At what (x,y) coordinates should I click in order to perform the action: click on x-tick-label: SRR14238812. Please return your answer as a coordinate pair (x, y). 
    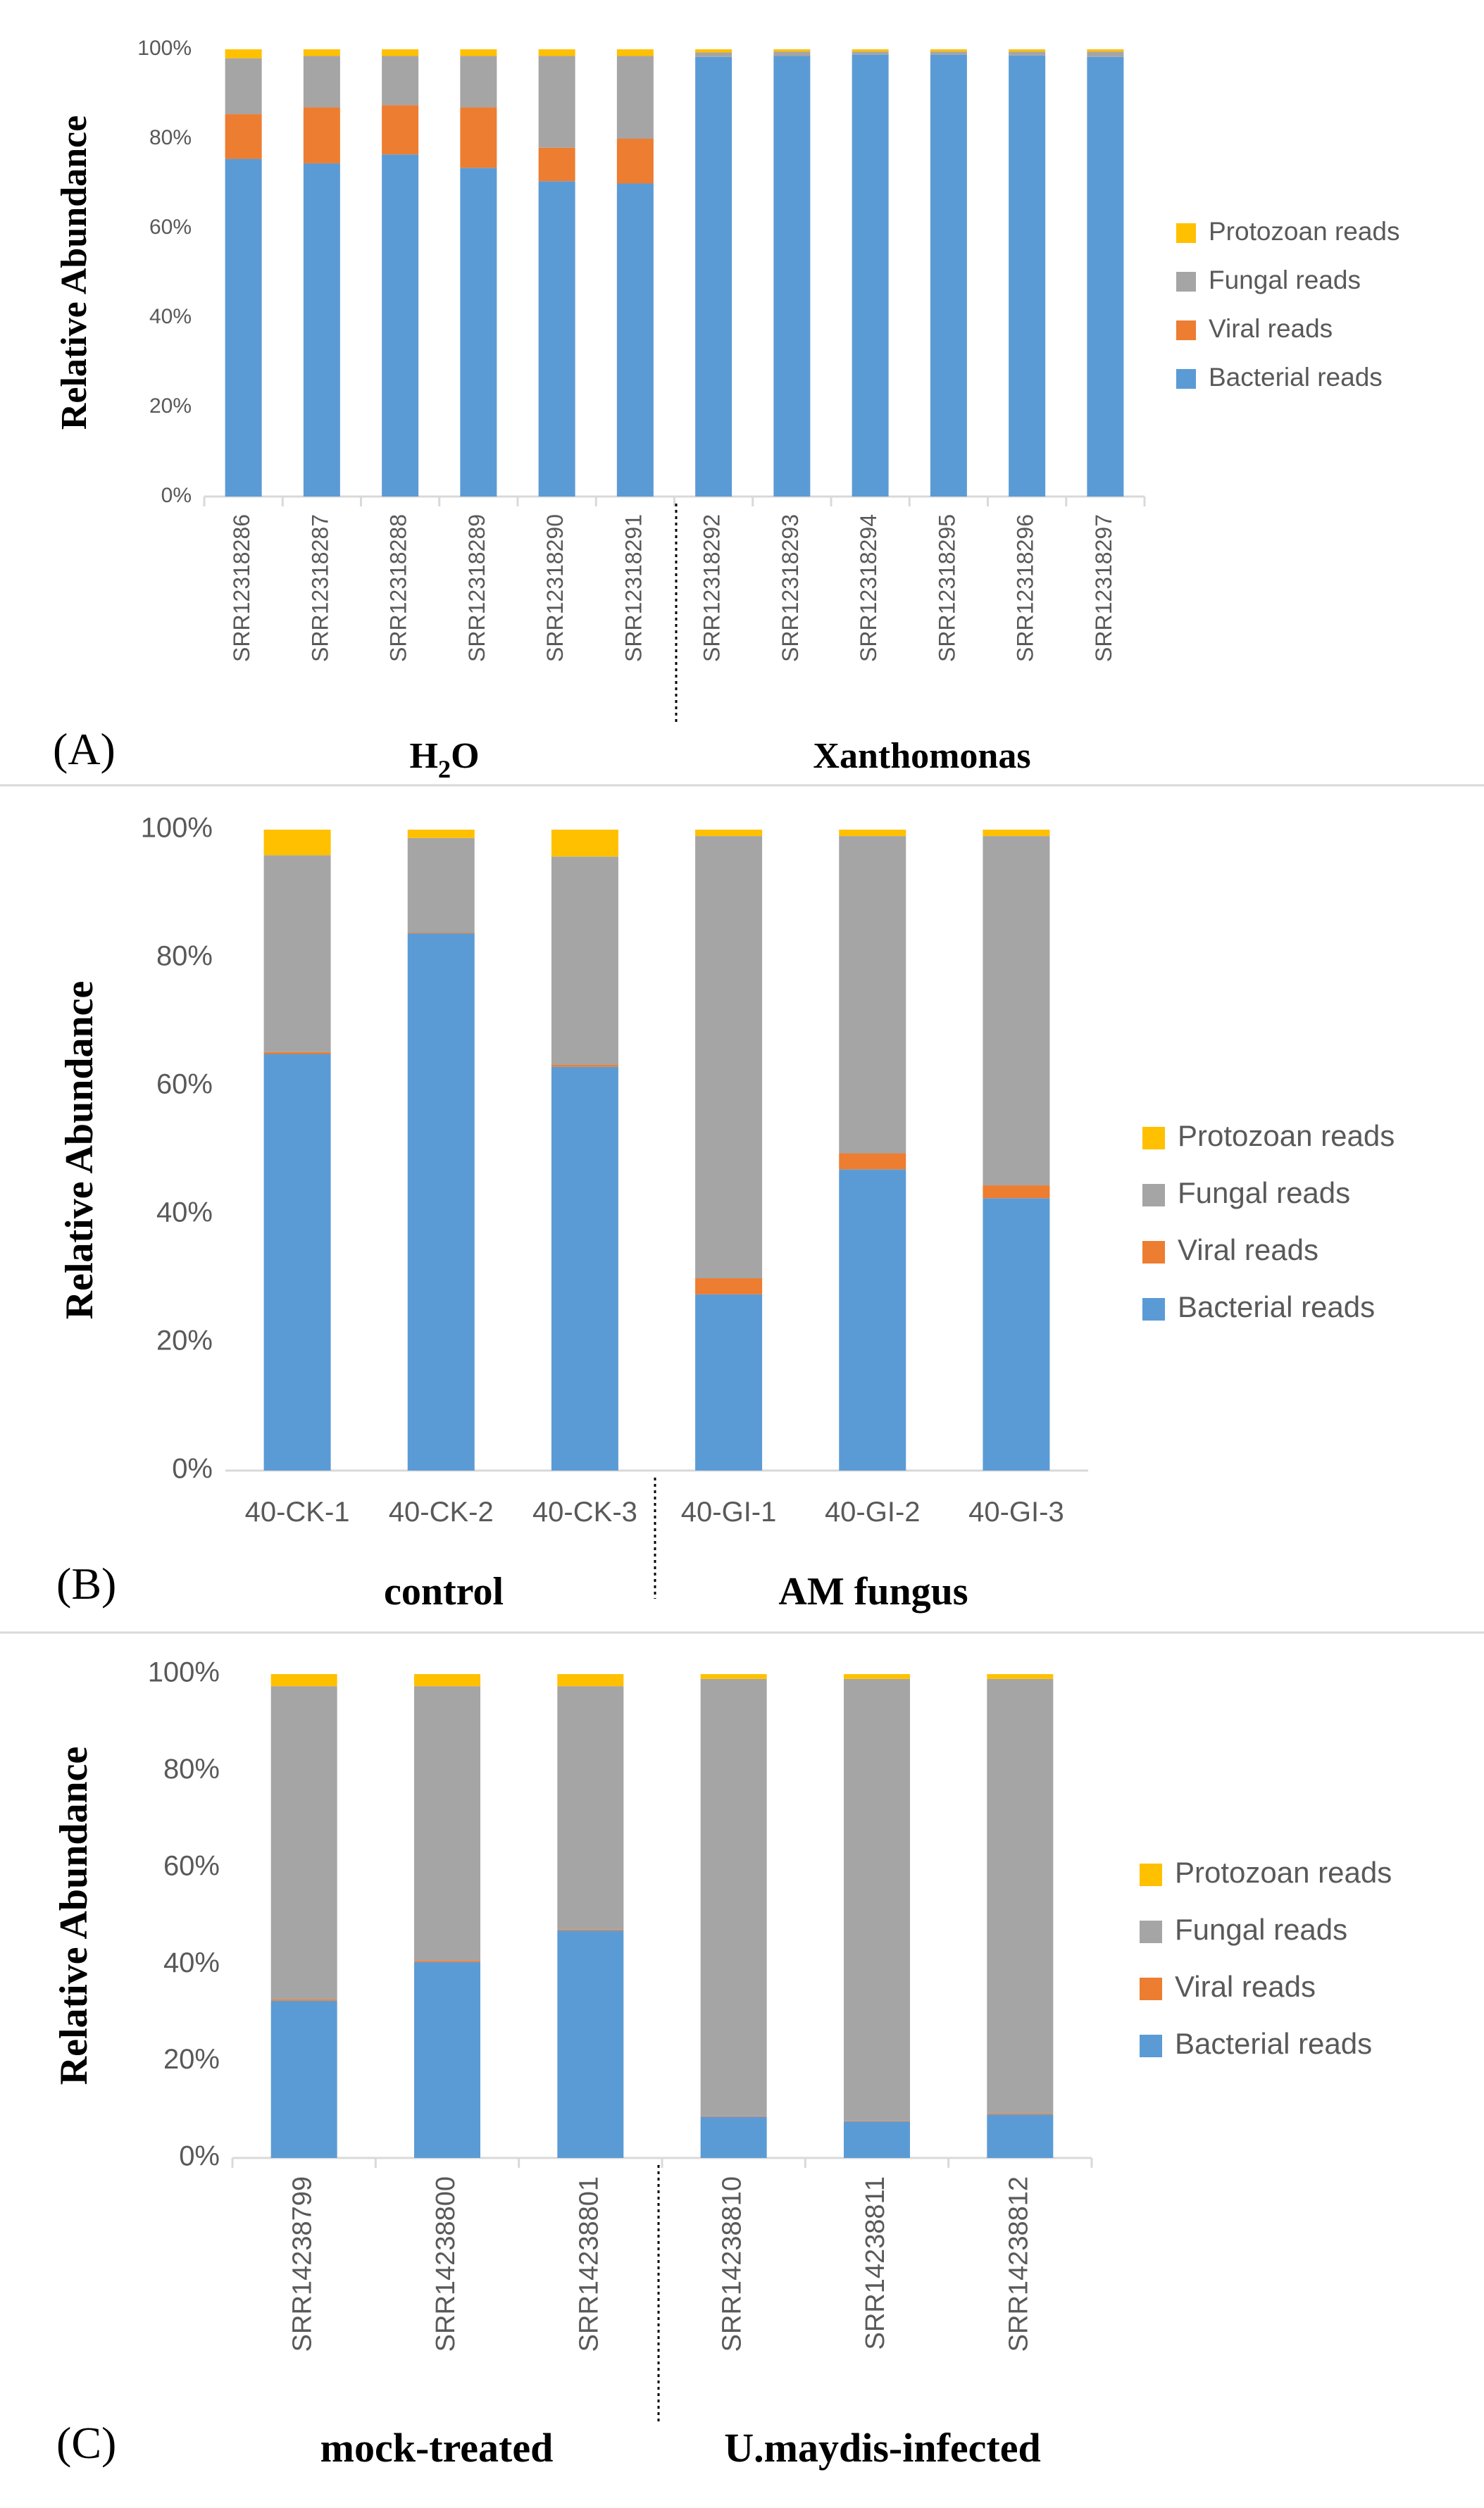
    Looking at the image, I should click on (1018, 2264).